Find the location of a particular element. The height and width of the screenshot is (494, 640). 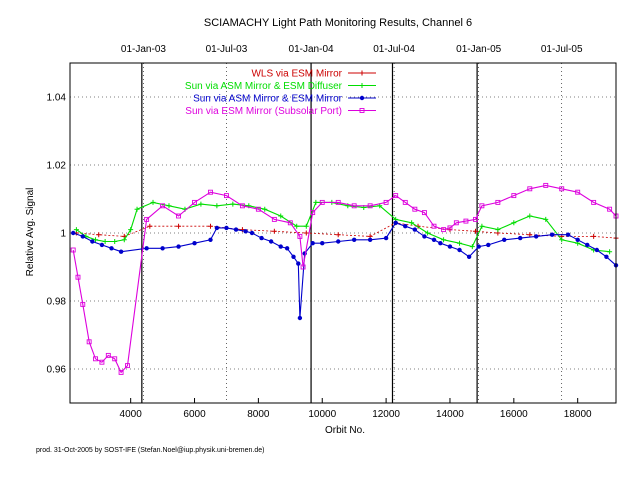

y-tick-labels: 0.96 0.98 1 1.02 1.04 is located at coordinates (57, 234).